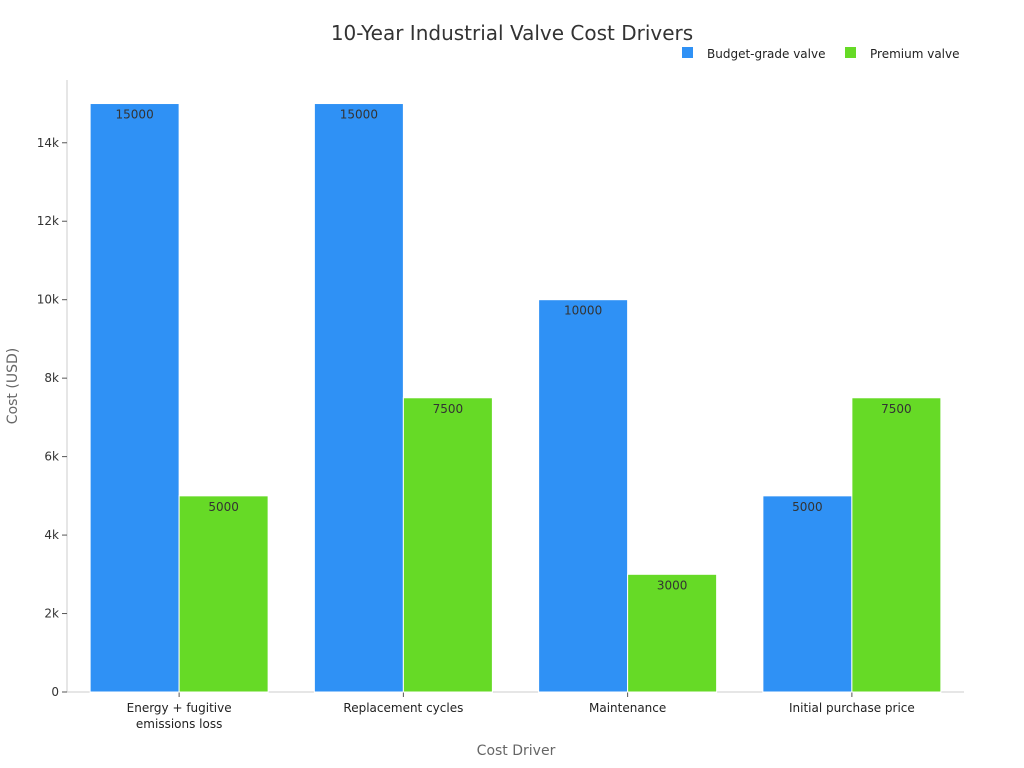 This screenshot has height=768, width=1024. What do you see at coordinates (51, 535) in the screenshot?
I see `y-tick-label: 4k` at bounding box center [51, 535].